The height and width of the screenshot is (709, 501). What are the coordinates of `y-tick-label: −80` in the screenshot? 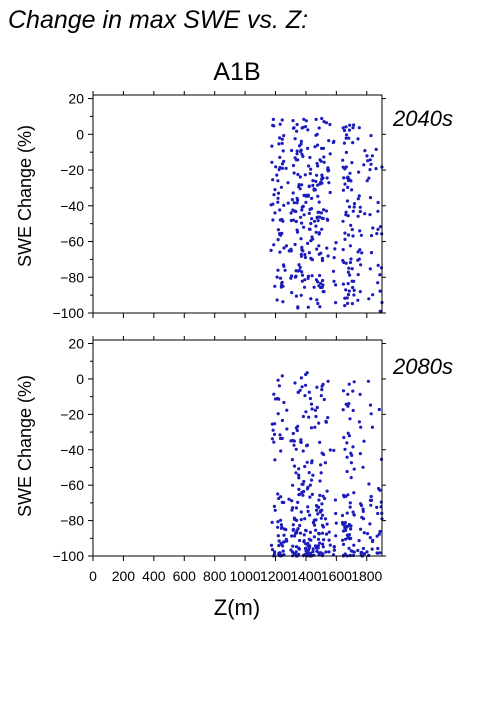 It's located at (72, 521).